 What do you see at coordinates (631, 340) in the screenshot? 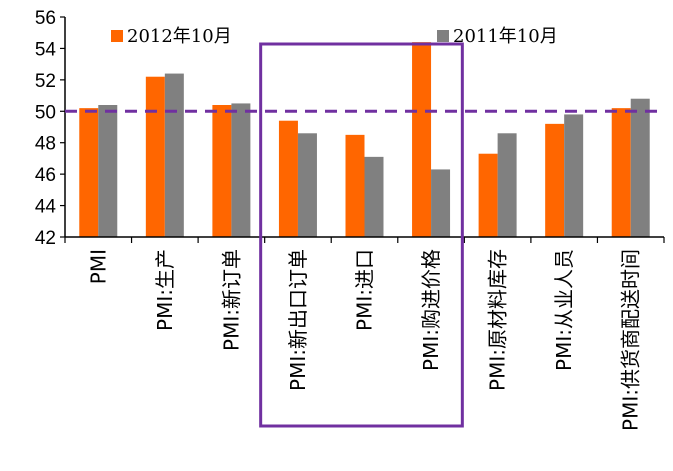
I see `x-category-label-8: PMI:供货商配送时间` at bounding box center [631, 340].